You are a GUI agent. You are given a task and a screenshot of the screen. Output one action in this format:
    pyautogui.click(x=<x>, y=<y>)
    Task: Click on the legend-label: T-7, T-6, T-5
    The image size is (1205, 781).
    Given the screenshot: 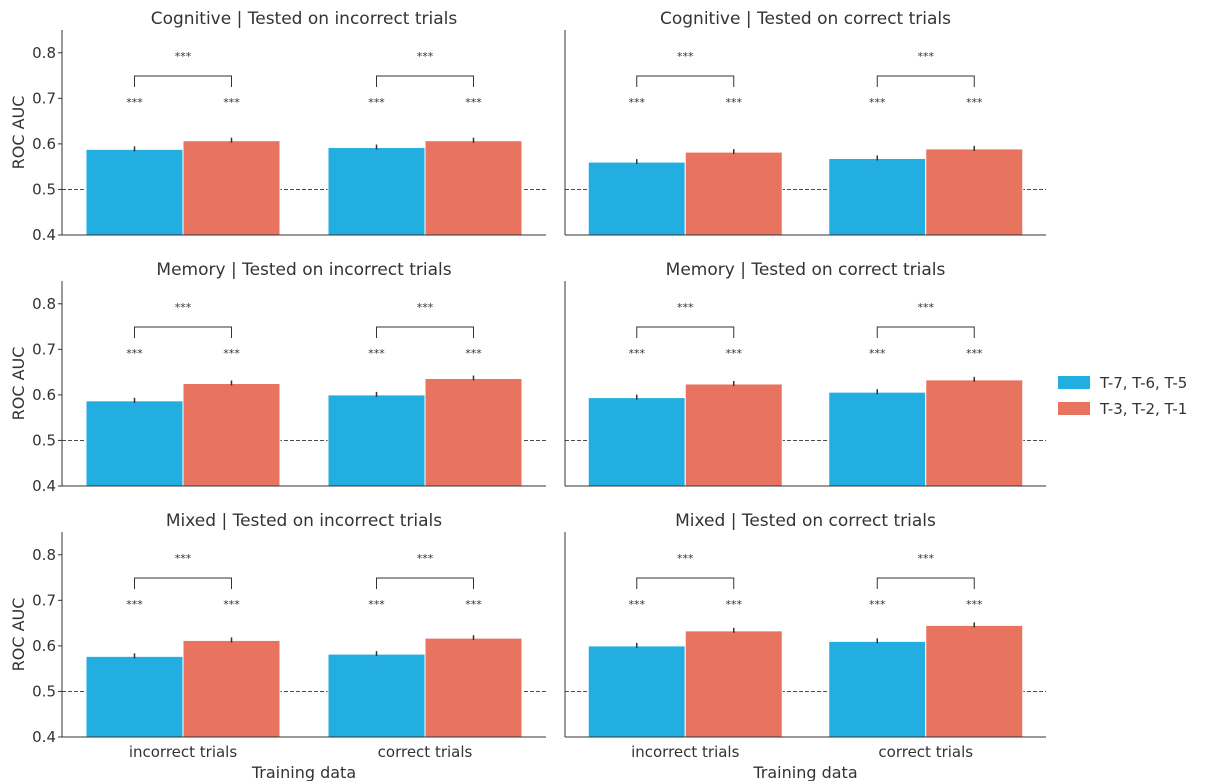 What is the action you would take?
    pyautogui.click(x=1143, y=383)
    